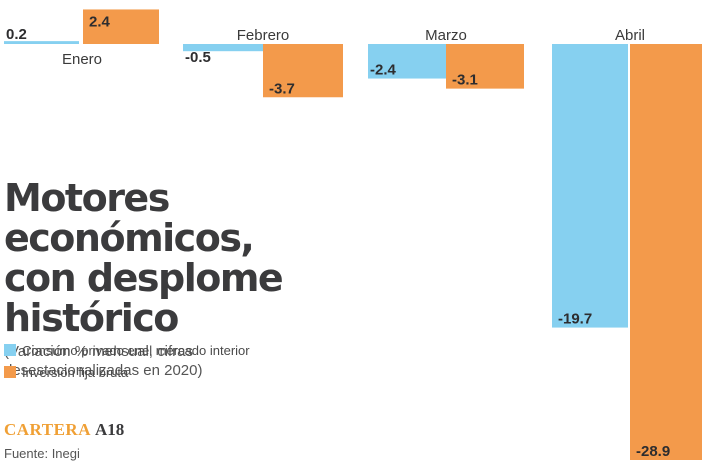  Describe the element at coordinates (282, 88) in the screenshot. I see `value-label-inversion-febrero: -3.7` at that location.